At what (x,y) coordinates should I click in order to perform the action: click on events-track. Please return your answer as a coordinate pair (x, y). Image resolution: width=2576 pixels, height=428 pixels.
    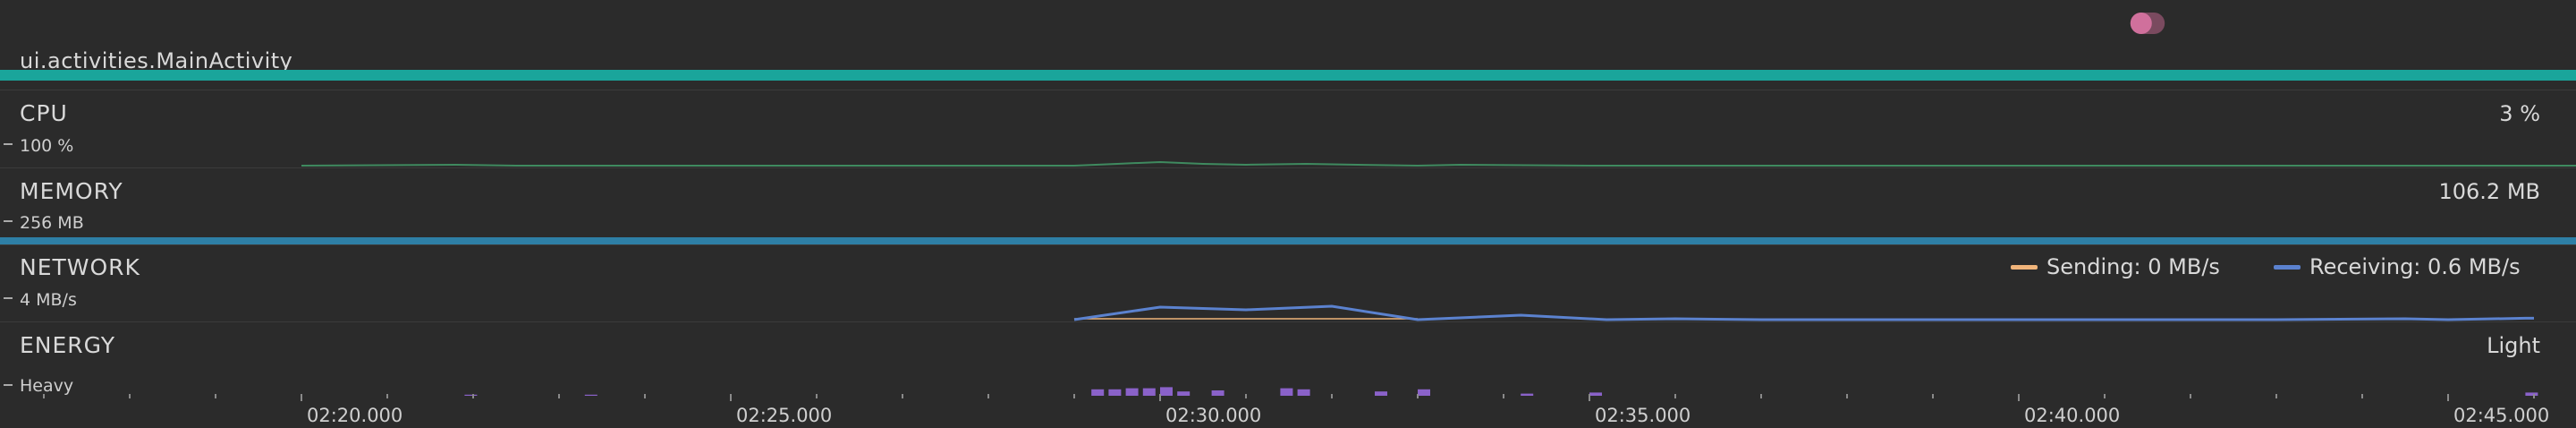
    Looking at the image, I should click on (1288, 31).